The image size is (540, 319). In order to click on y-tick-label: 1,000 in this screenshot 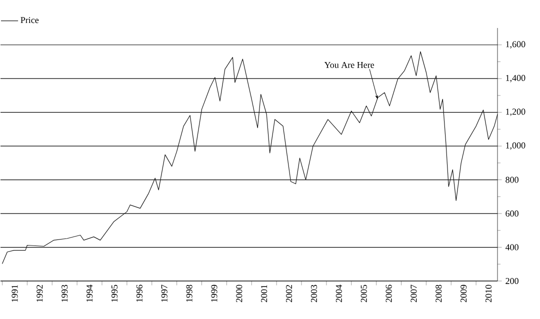, I will do `click(516, 146)`.